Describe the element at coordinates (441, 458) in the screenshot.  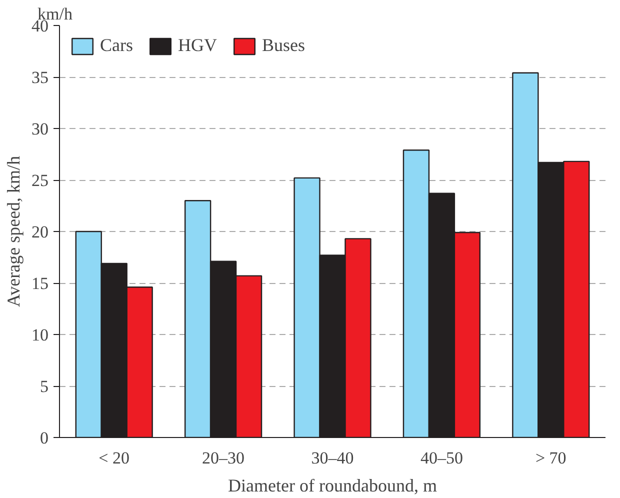
I see `x-tick-label: 40–50` at that location.